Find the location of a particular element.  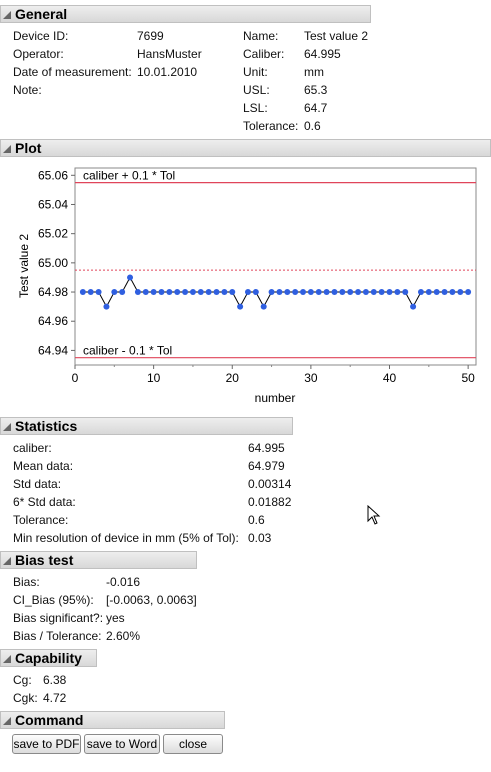

capability-title: Capability is located at coordinates (48, 658).